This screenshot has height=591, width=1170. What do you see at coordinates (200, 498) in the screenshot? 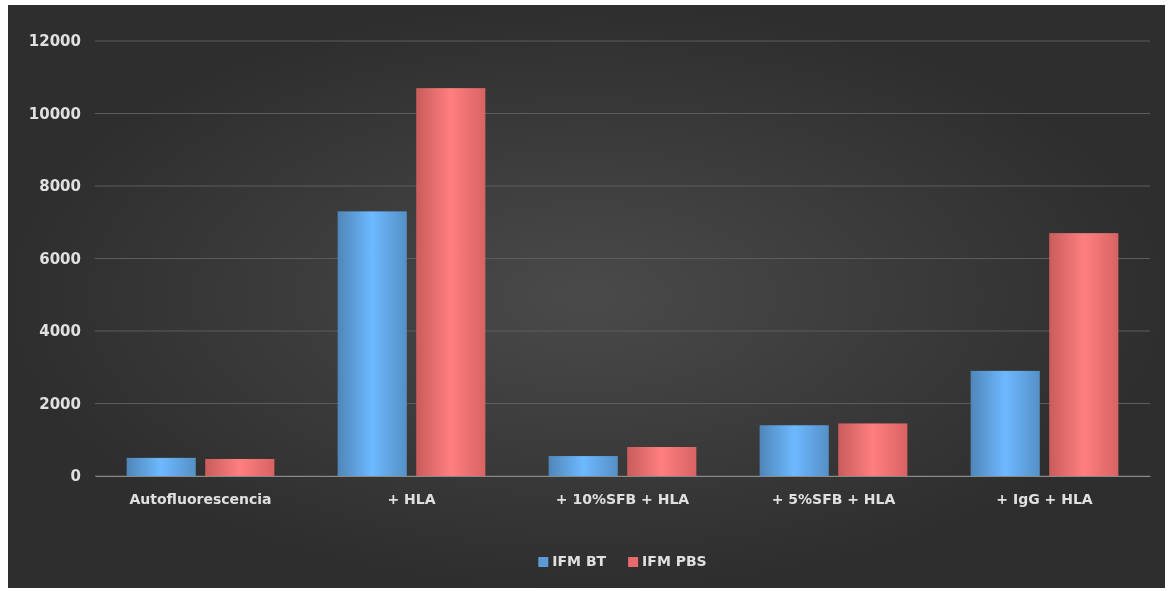
I see `x-tick-label: Autofluorescencia` at bounding box center [200, 498].